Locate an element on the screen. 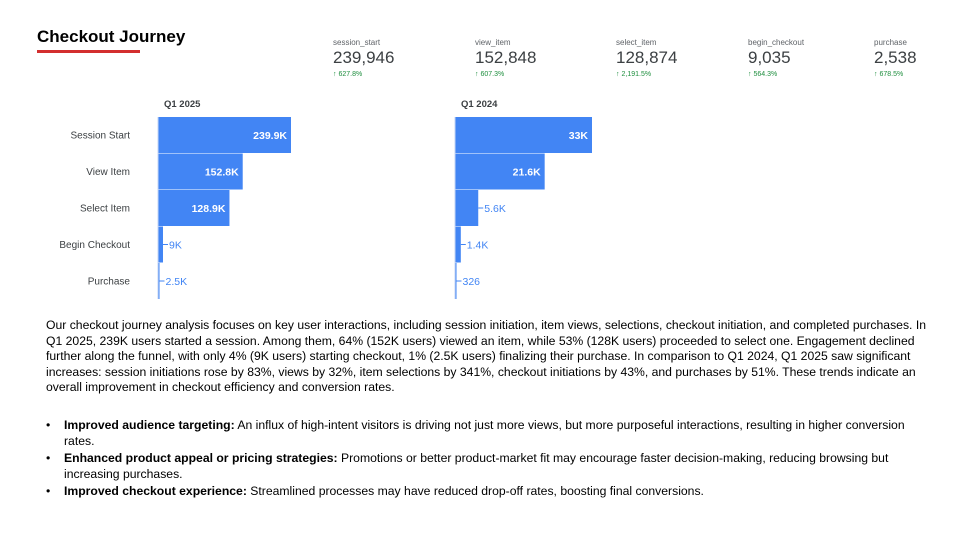 Image resolution: width=960 pixels, height=540 pixels. kpi-begin-checkout: begin_checkout 9,035 ↑ 564.3% is located at coordinates (776, 58).